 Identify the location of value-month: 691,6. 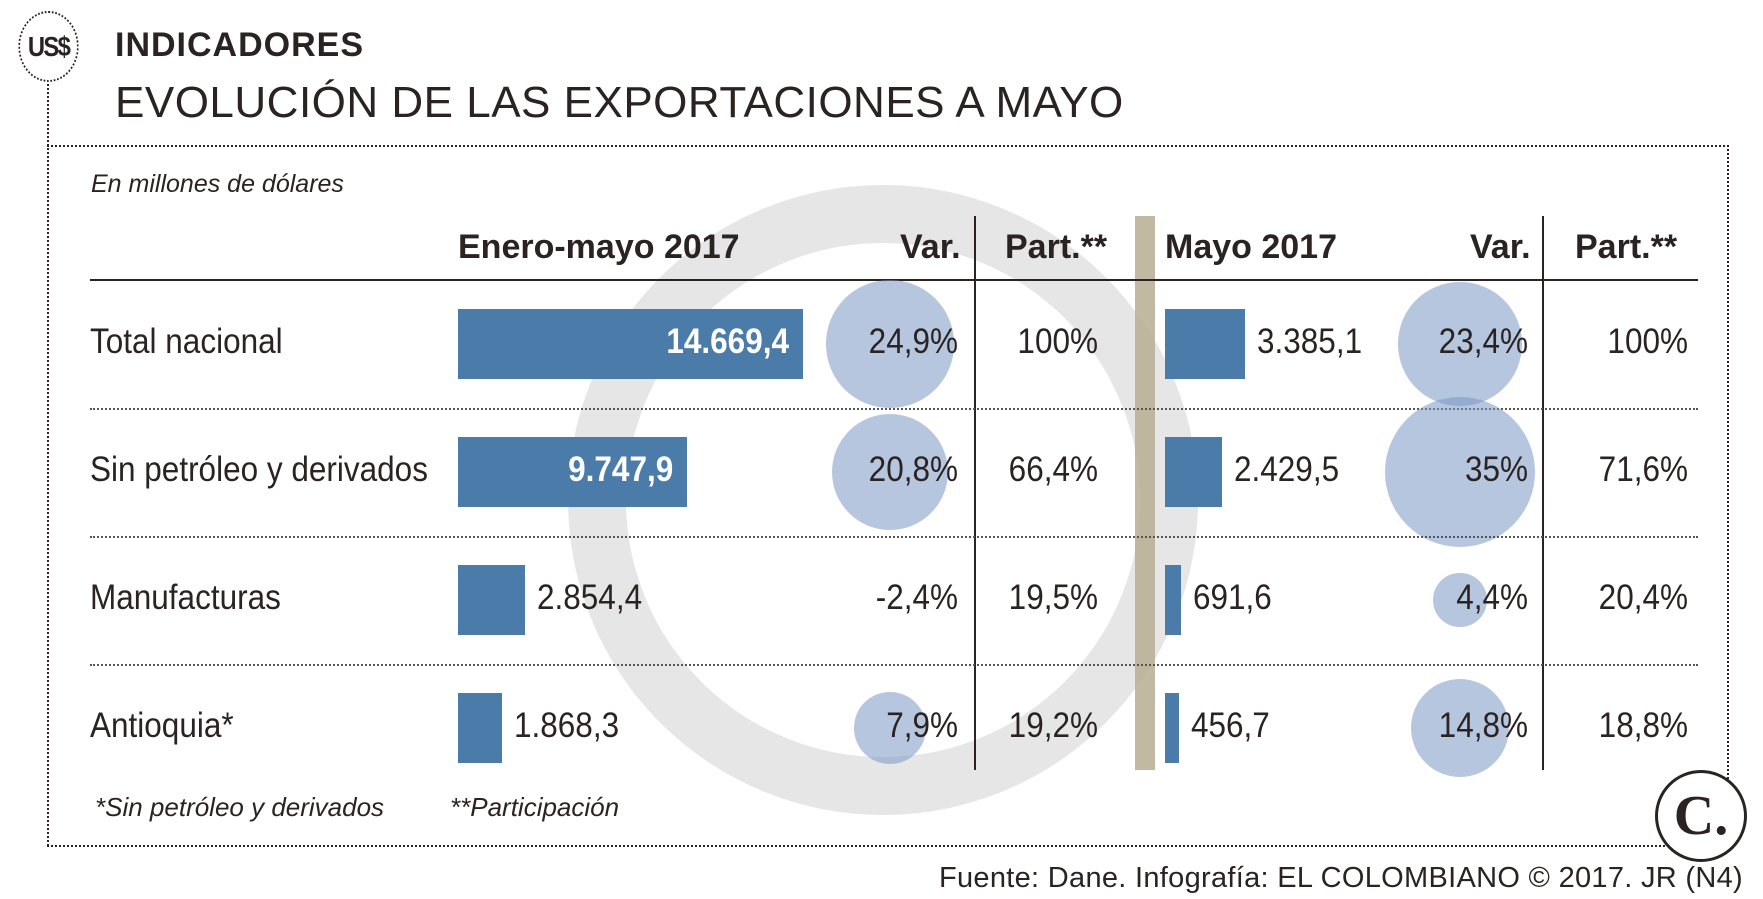
(1233, 597).